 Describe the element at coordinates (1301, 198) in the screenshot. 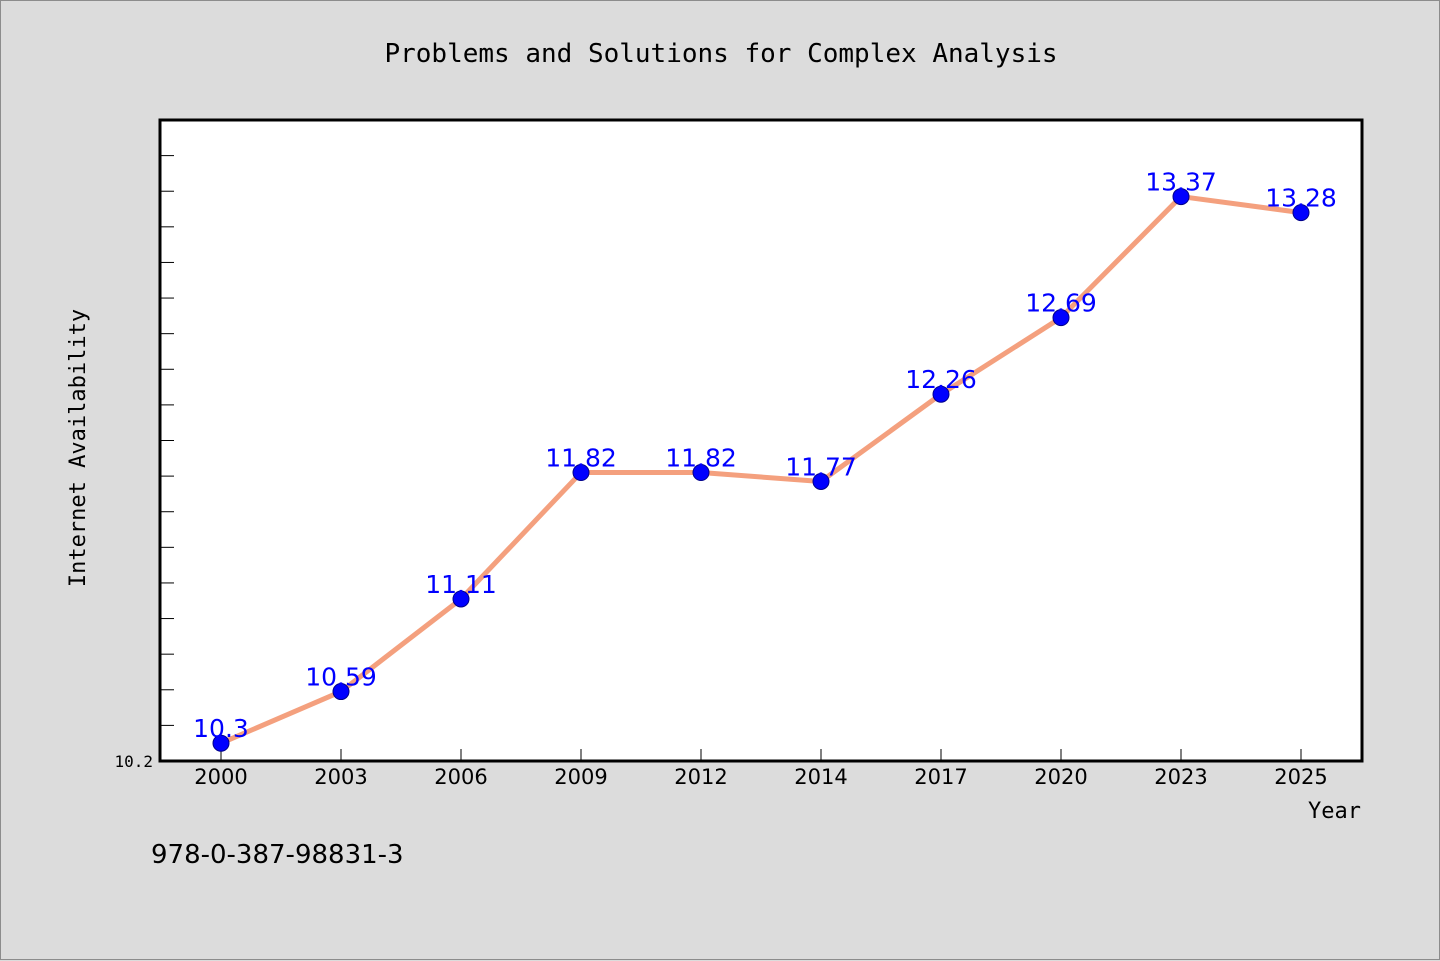

I see `data-label: 13.28` at that location.